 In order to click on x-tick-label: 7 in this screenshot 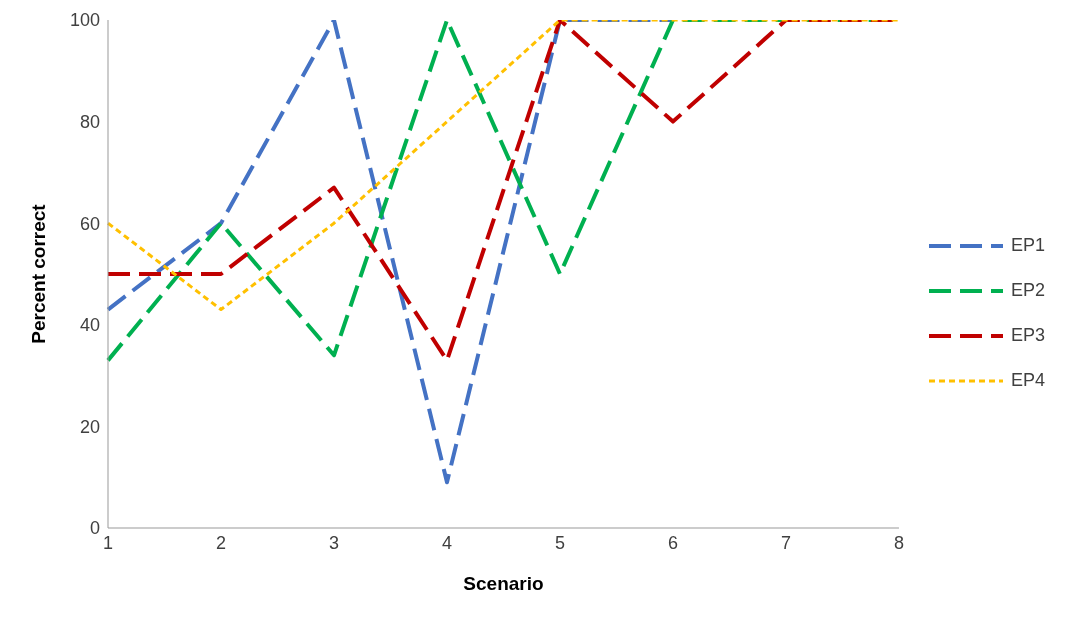, I will do `click(785, 542)`.